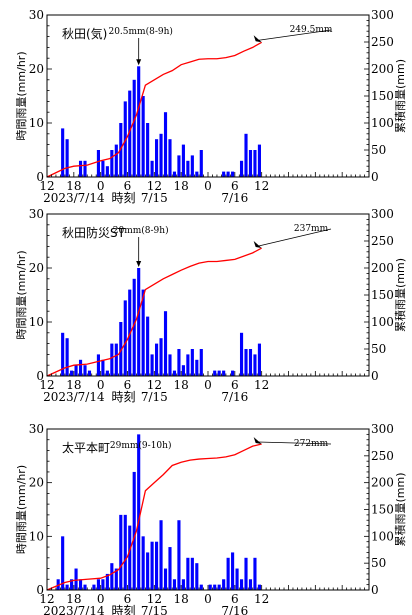 This screenshot has height=615, width=412. I want to click on peak-annotation: 20mm(8-9h), so click(141, 230).